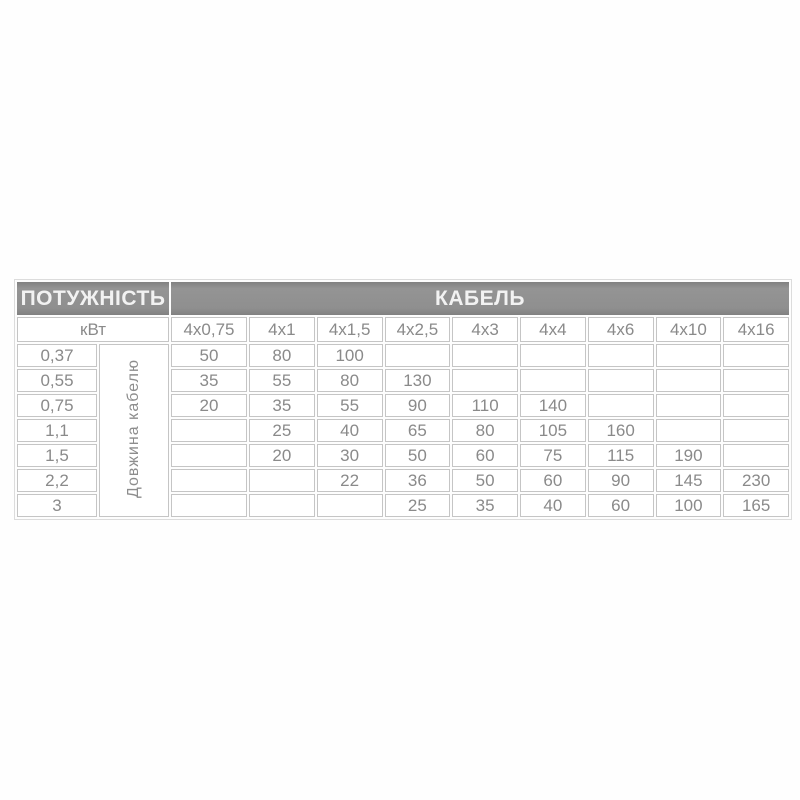 The height and width of the screenshot is (800, 800). Describe the element at coordinates (417, 480) in the screenshot. I see `length-value: 36` at that location.